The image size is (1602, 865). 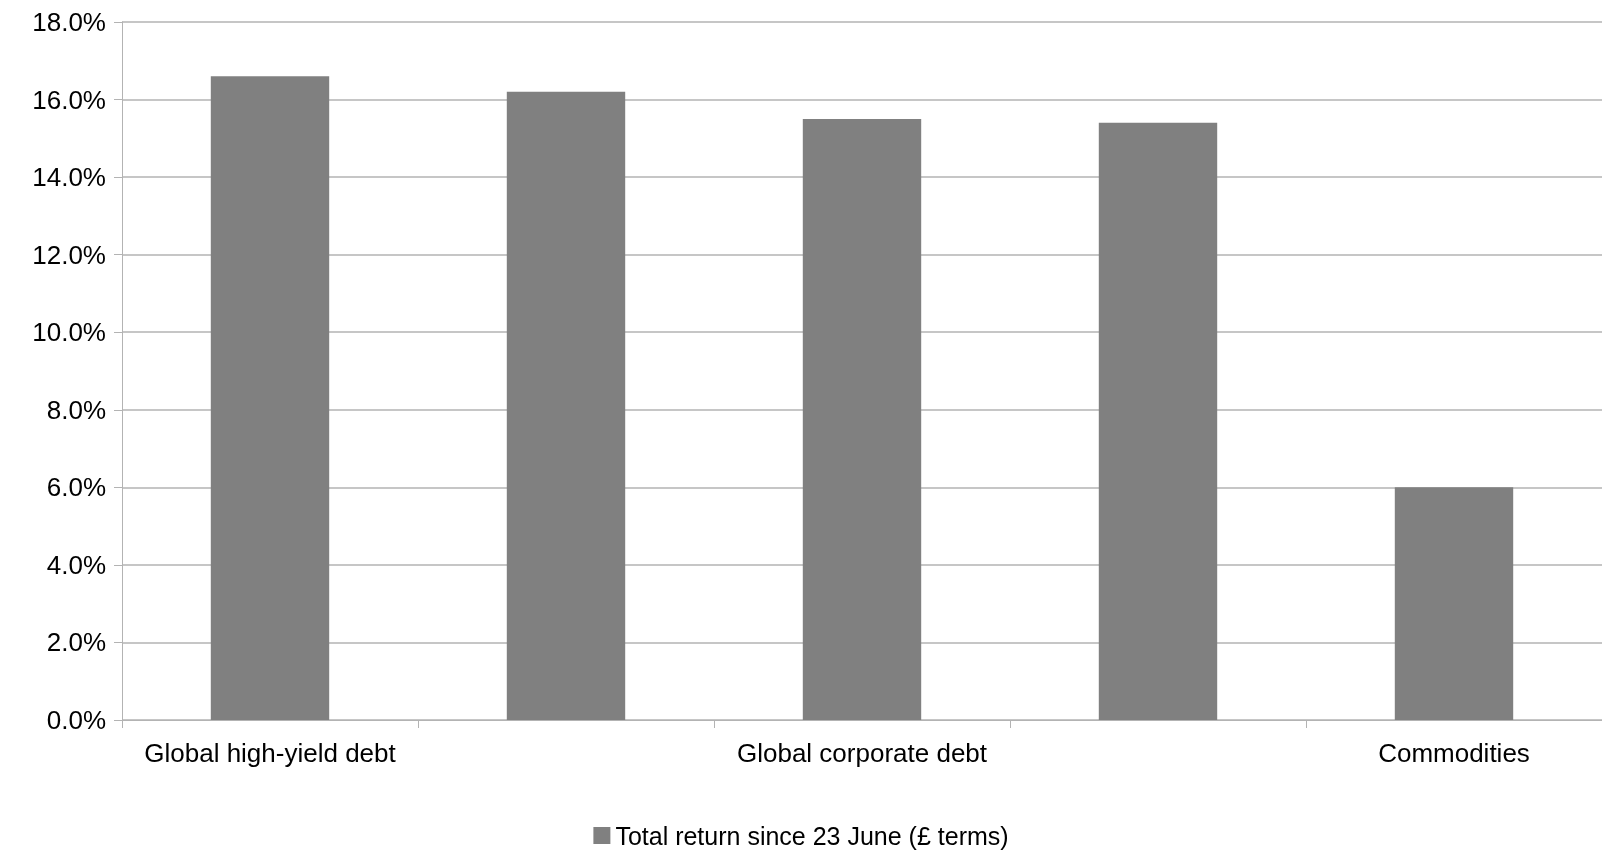 What do you see at coordinates (76, 564) in the screenshot?
I see `y-tick-label: 4.0%` at bounding box center [76, 564].